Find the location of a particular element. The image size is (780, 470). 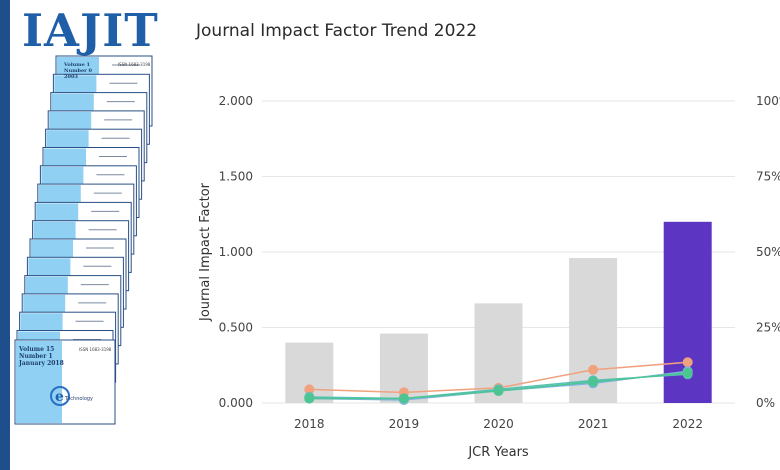

e-logo-letter: e is located at coordinates (59, 397).